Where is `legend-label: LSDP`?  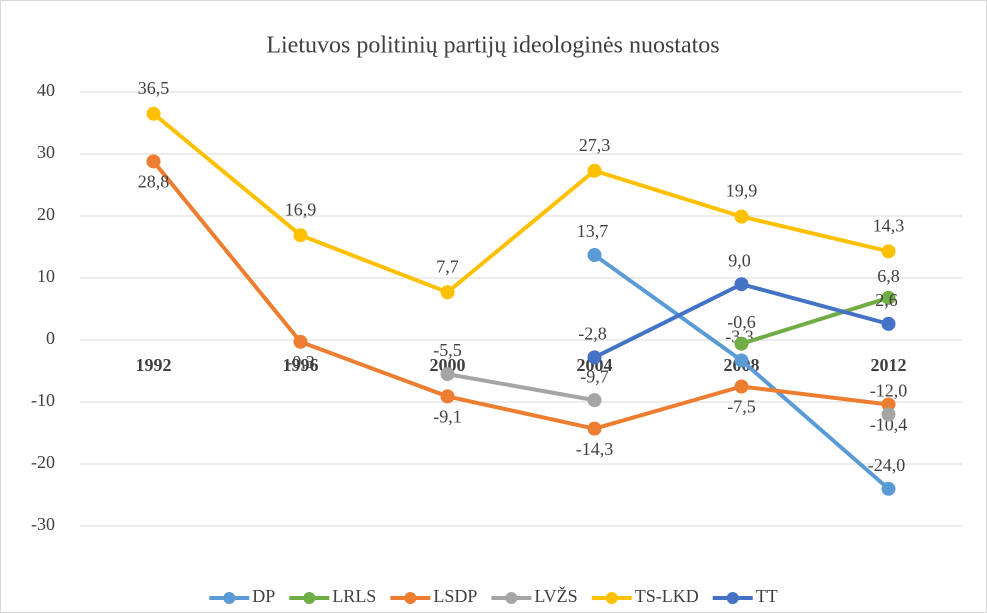 legend-label: LSDP is located at coordinates (455, 596).